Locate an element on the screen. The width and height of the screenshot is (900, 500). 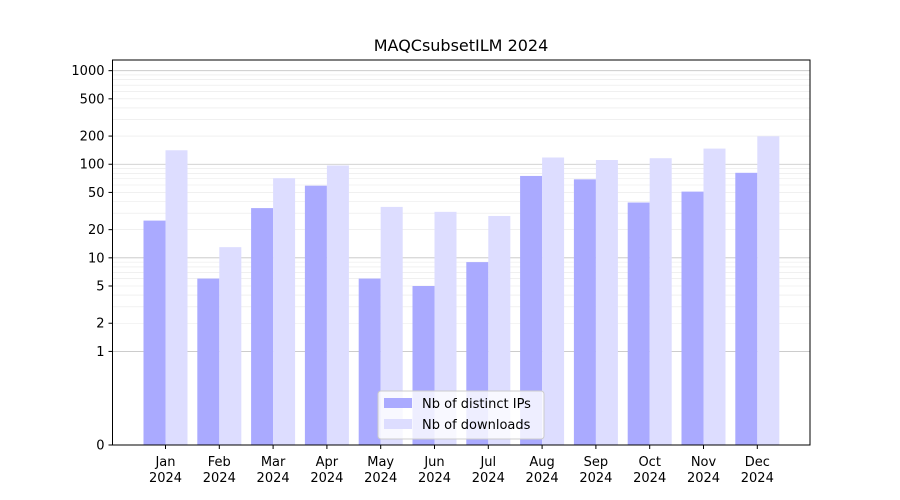
x-tick-label-month: Jun is located at coordinates (433, 462).